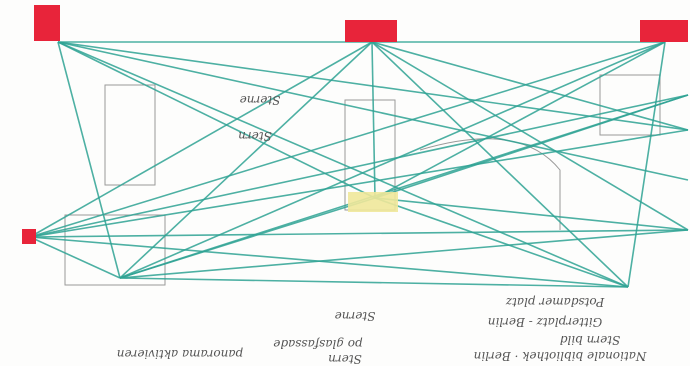 This screenshot has height=366, width=690. What do you see at coordinates (317, 344) in the screenshot?
I see `handwritten-note: po glasfassade` at bounding box center [317, 344].